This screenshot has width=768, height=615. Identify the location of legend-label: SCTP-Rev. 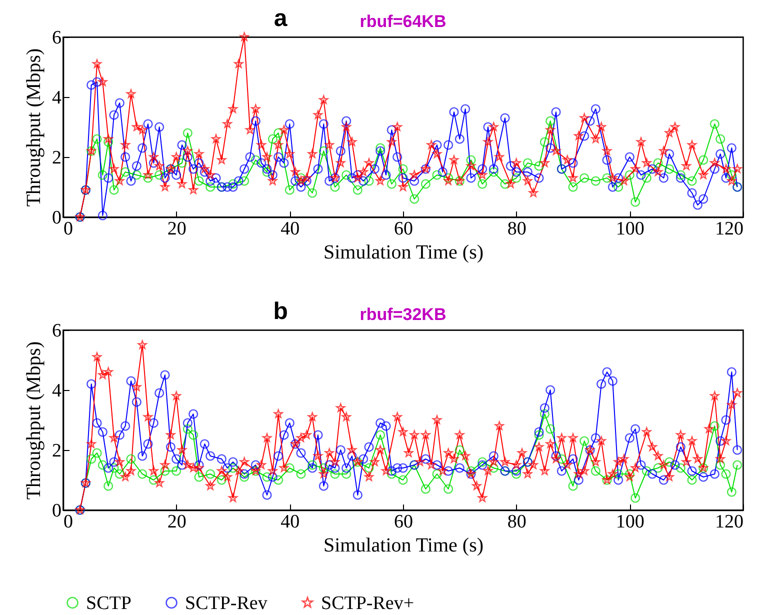
(226, 603).